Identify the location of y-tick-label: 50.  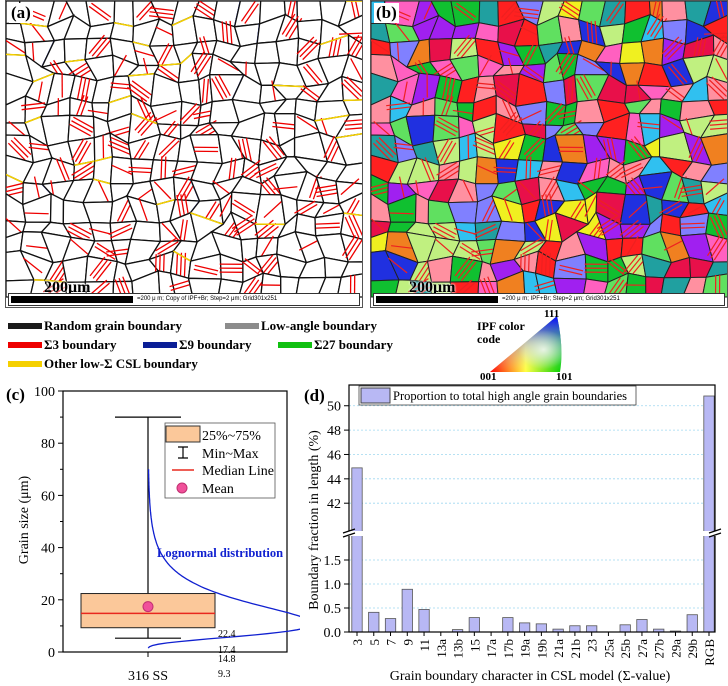
(334, 407).